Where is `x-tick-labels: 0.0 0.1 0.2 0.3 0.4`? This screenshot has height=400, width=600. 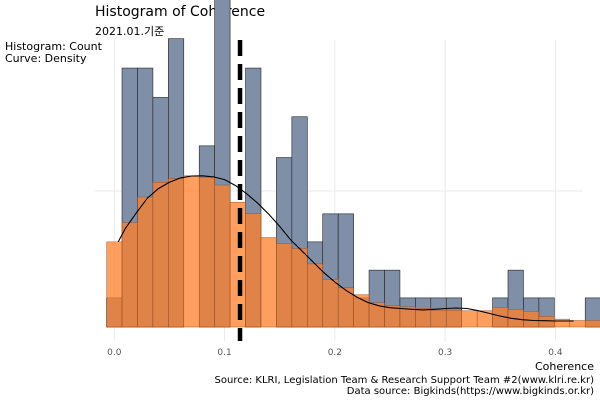 x-tick-labels: 0.0 0.1 0.2 0.3 0.4 is located at coordinates (335, 353).